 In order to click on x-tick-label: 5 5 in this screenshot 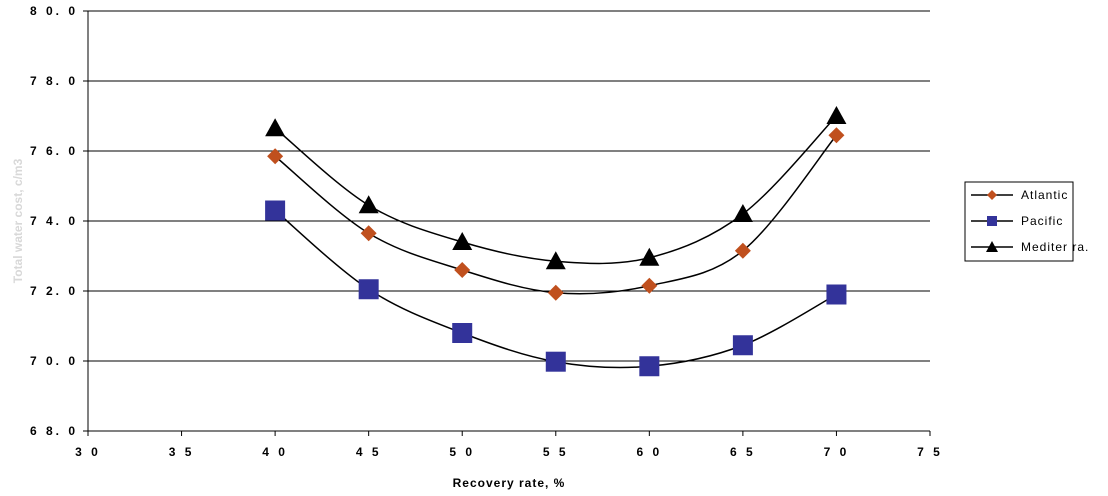, I will do `click(556, 452)`.